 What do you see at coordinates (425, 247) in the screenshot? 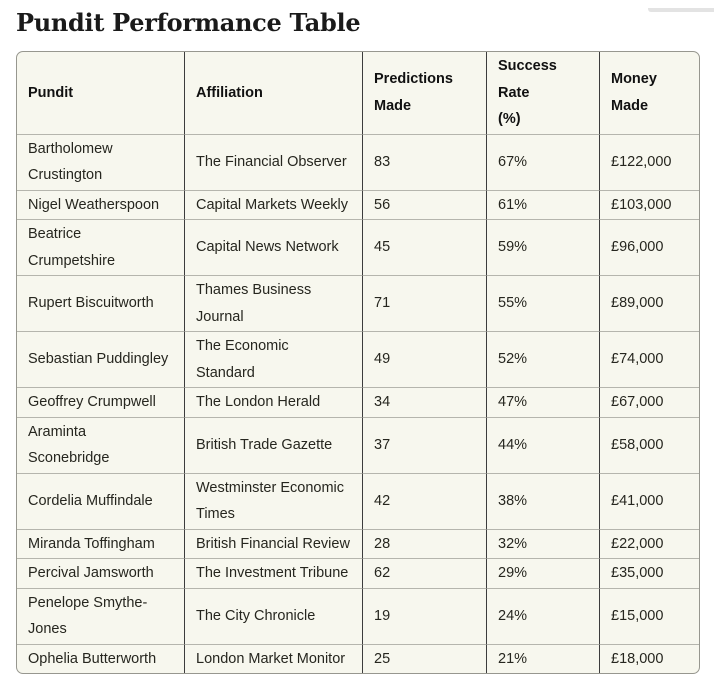
I see `table-cell: 45` at bounding box center [425, 247].